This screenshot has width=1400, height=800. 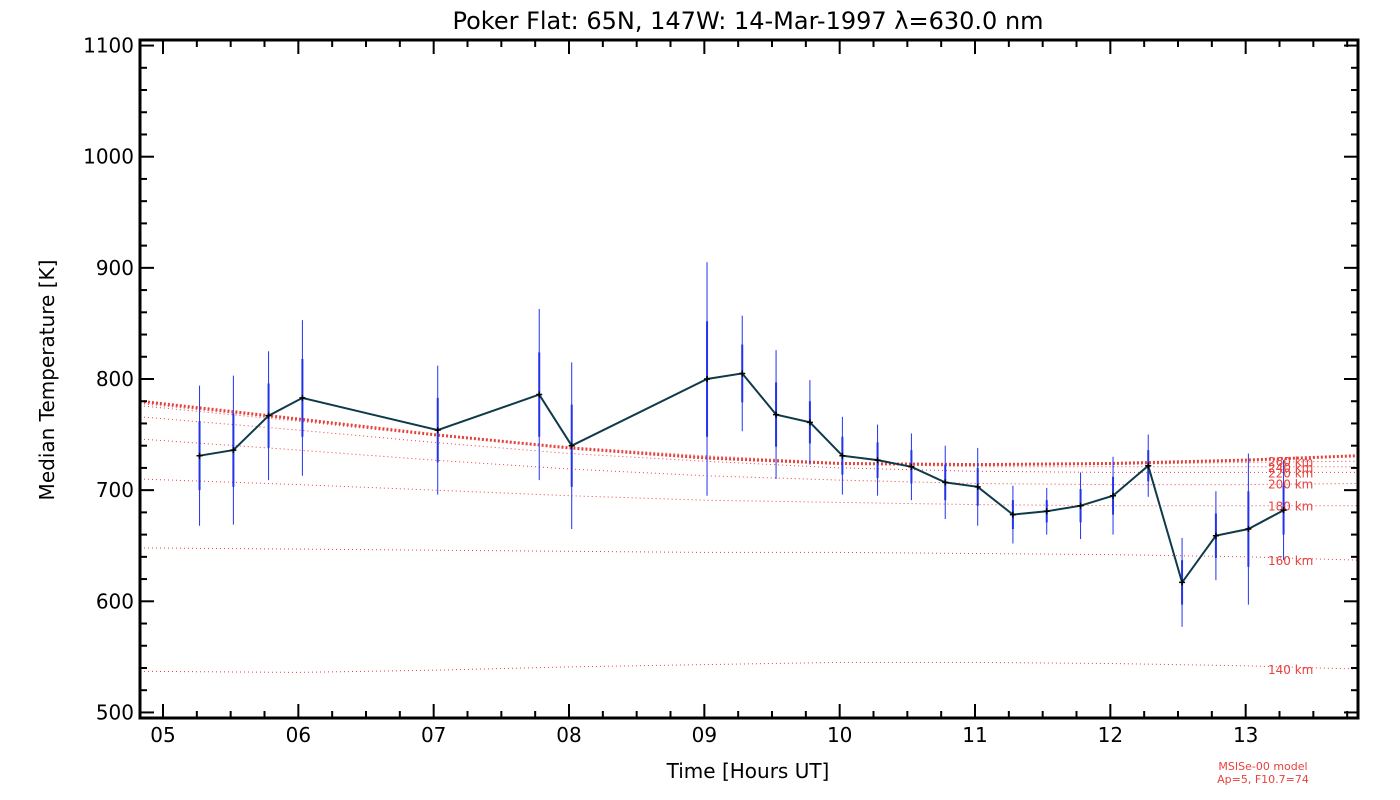 What do you see at coordinates (839, 735) in the screenshot?
I see `x-tick-label: 10` at bounding box center [839, 735].